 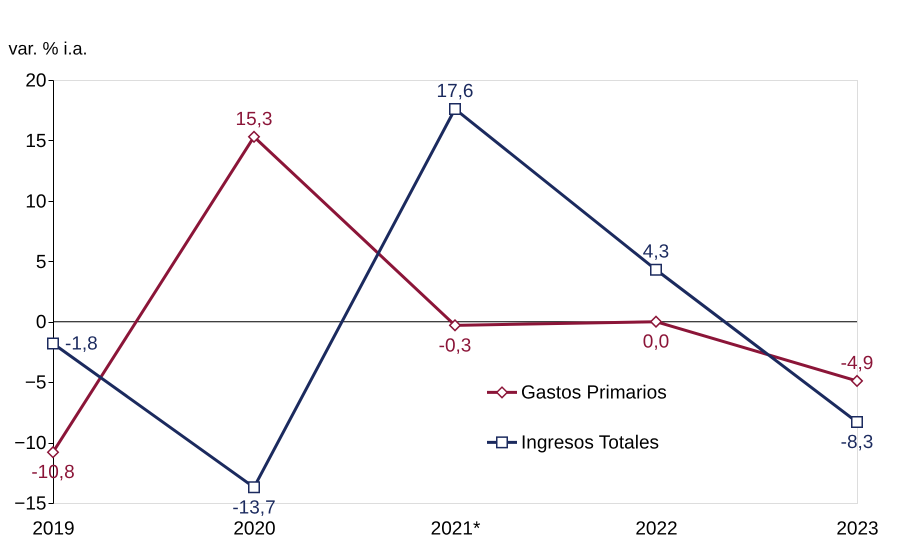 What do you see at coordinates (254, 529) in the screenshot?
I see `x-tick-label: 2020` at bounding box center [254, 529].